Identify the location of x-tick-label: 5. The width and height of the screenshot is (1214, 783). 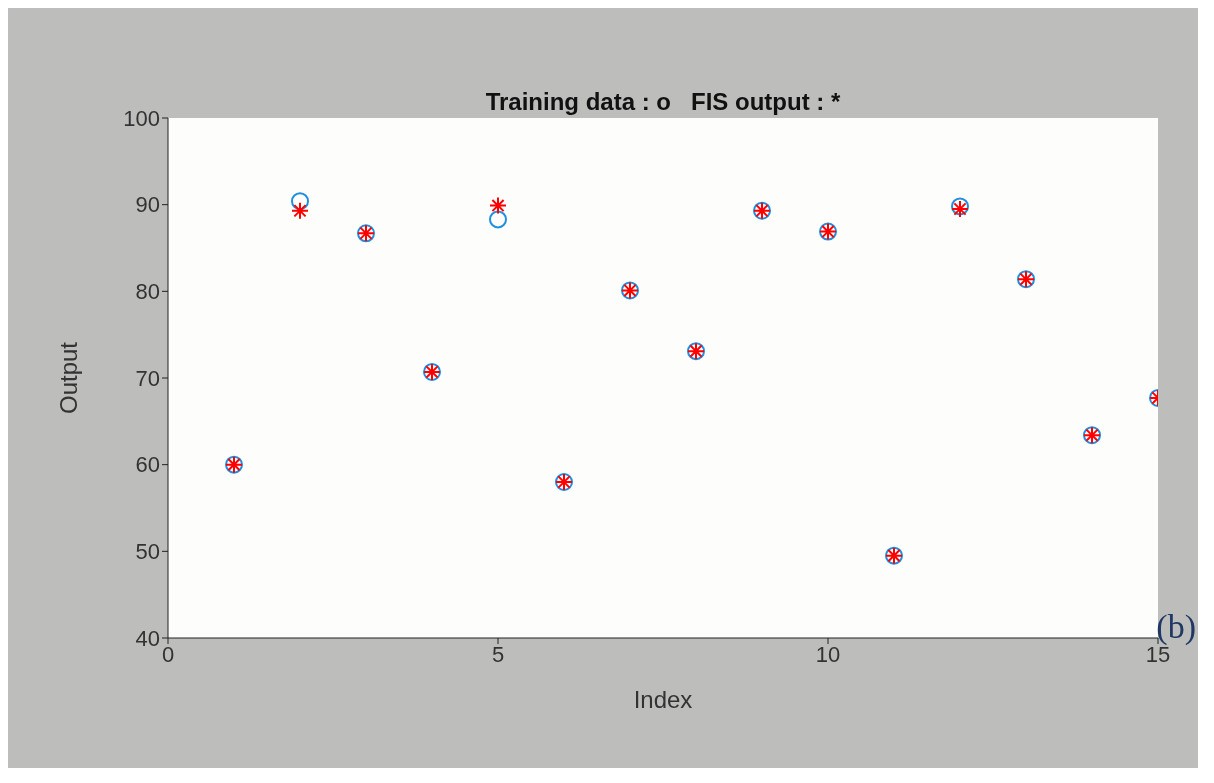
(498, 654).